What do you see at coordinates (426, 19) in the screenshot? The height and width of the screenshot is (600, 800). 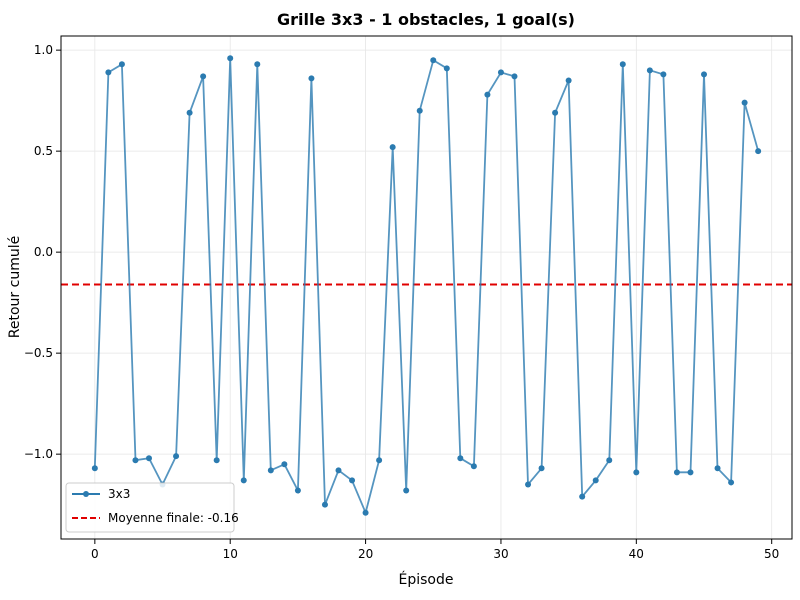 I see `chart-title: Grille 3x3 - 1 obstacles, 1 goal(s)` at bounding box center [426, 19].